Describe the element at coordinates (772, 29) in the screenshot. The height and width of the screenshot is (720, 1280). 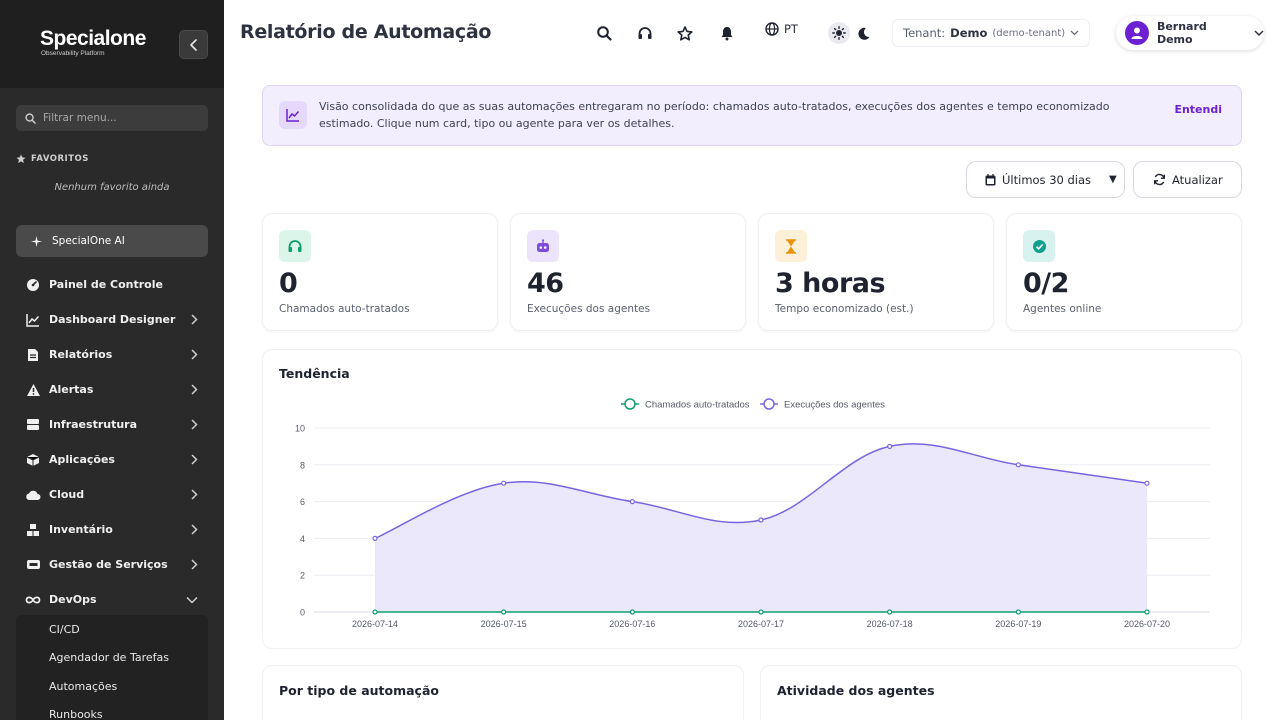
I see `globe-icon` at that location.